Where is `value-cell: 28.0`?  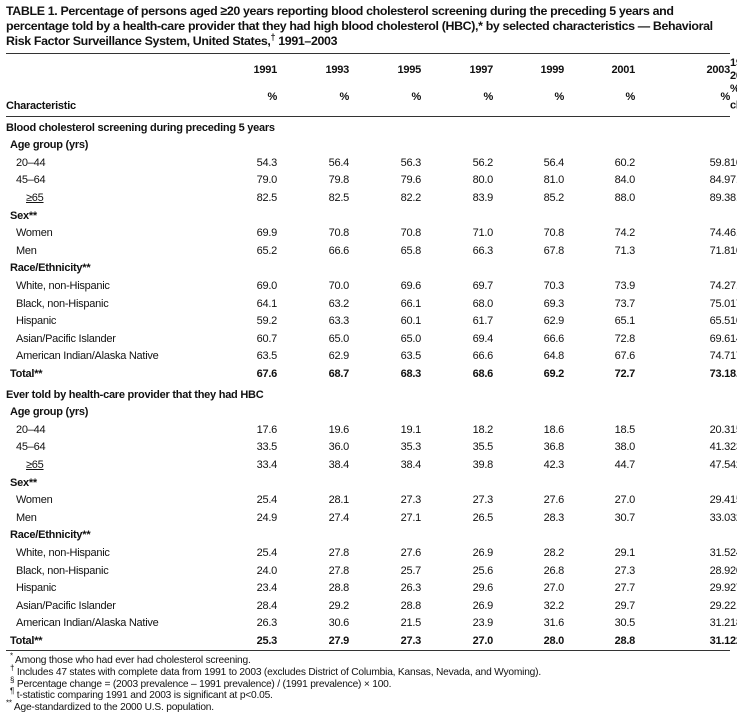
value-cell: 28.0 is located at coordinates (528, 642).